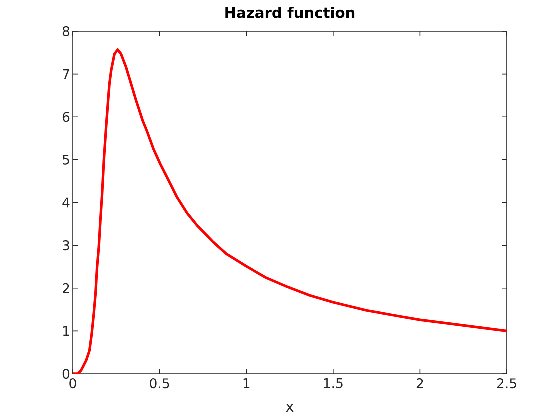 The image size is (560, 420). What do you see at coordinates (66, 203) in the screenshot?
I see `y-tick-label: 4` at bounding box center [66, 203].